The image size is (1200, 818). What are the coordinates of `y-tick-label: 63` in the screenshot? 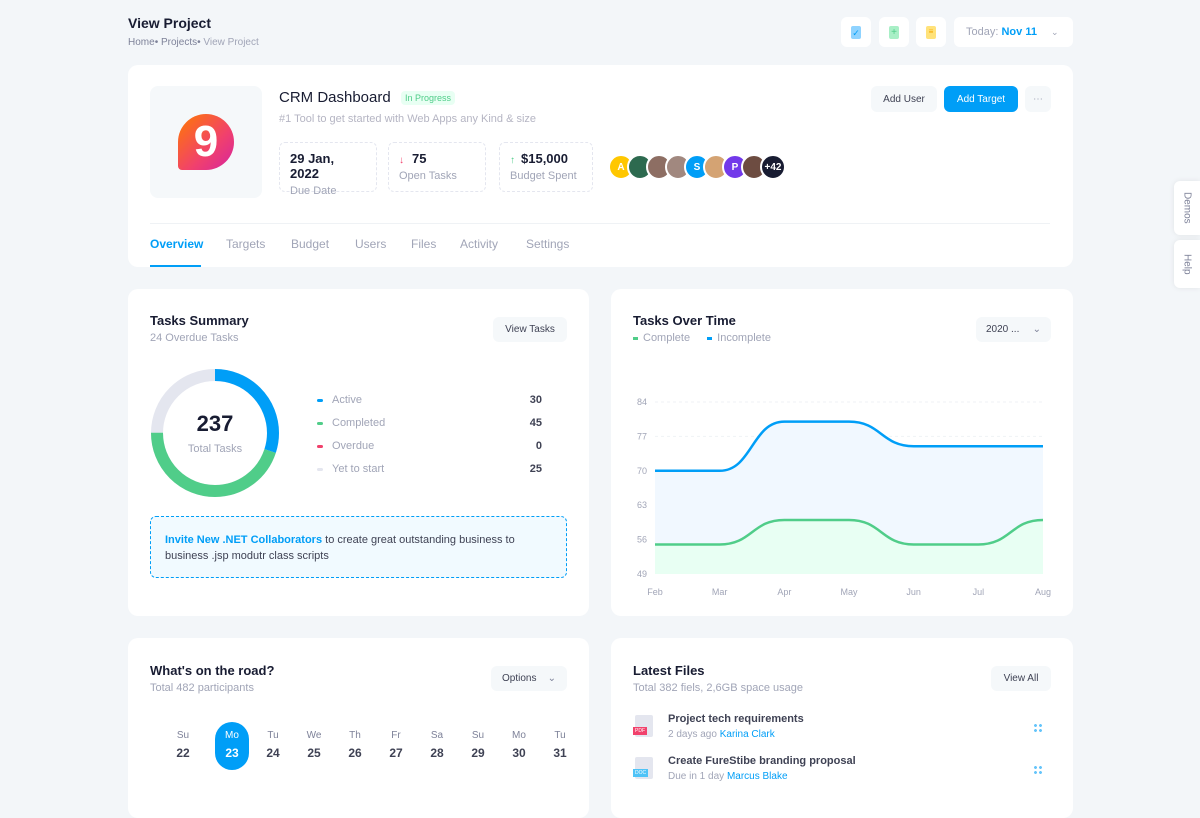 It's located at (642, 505).